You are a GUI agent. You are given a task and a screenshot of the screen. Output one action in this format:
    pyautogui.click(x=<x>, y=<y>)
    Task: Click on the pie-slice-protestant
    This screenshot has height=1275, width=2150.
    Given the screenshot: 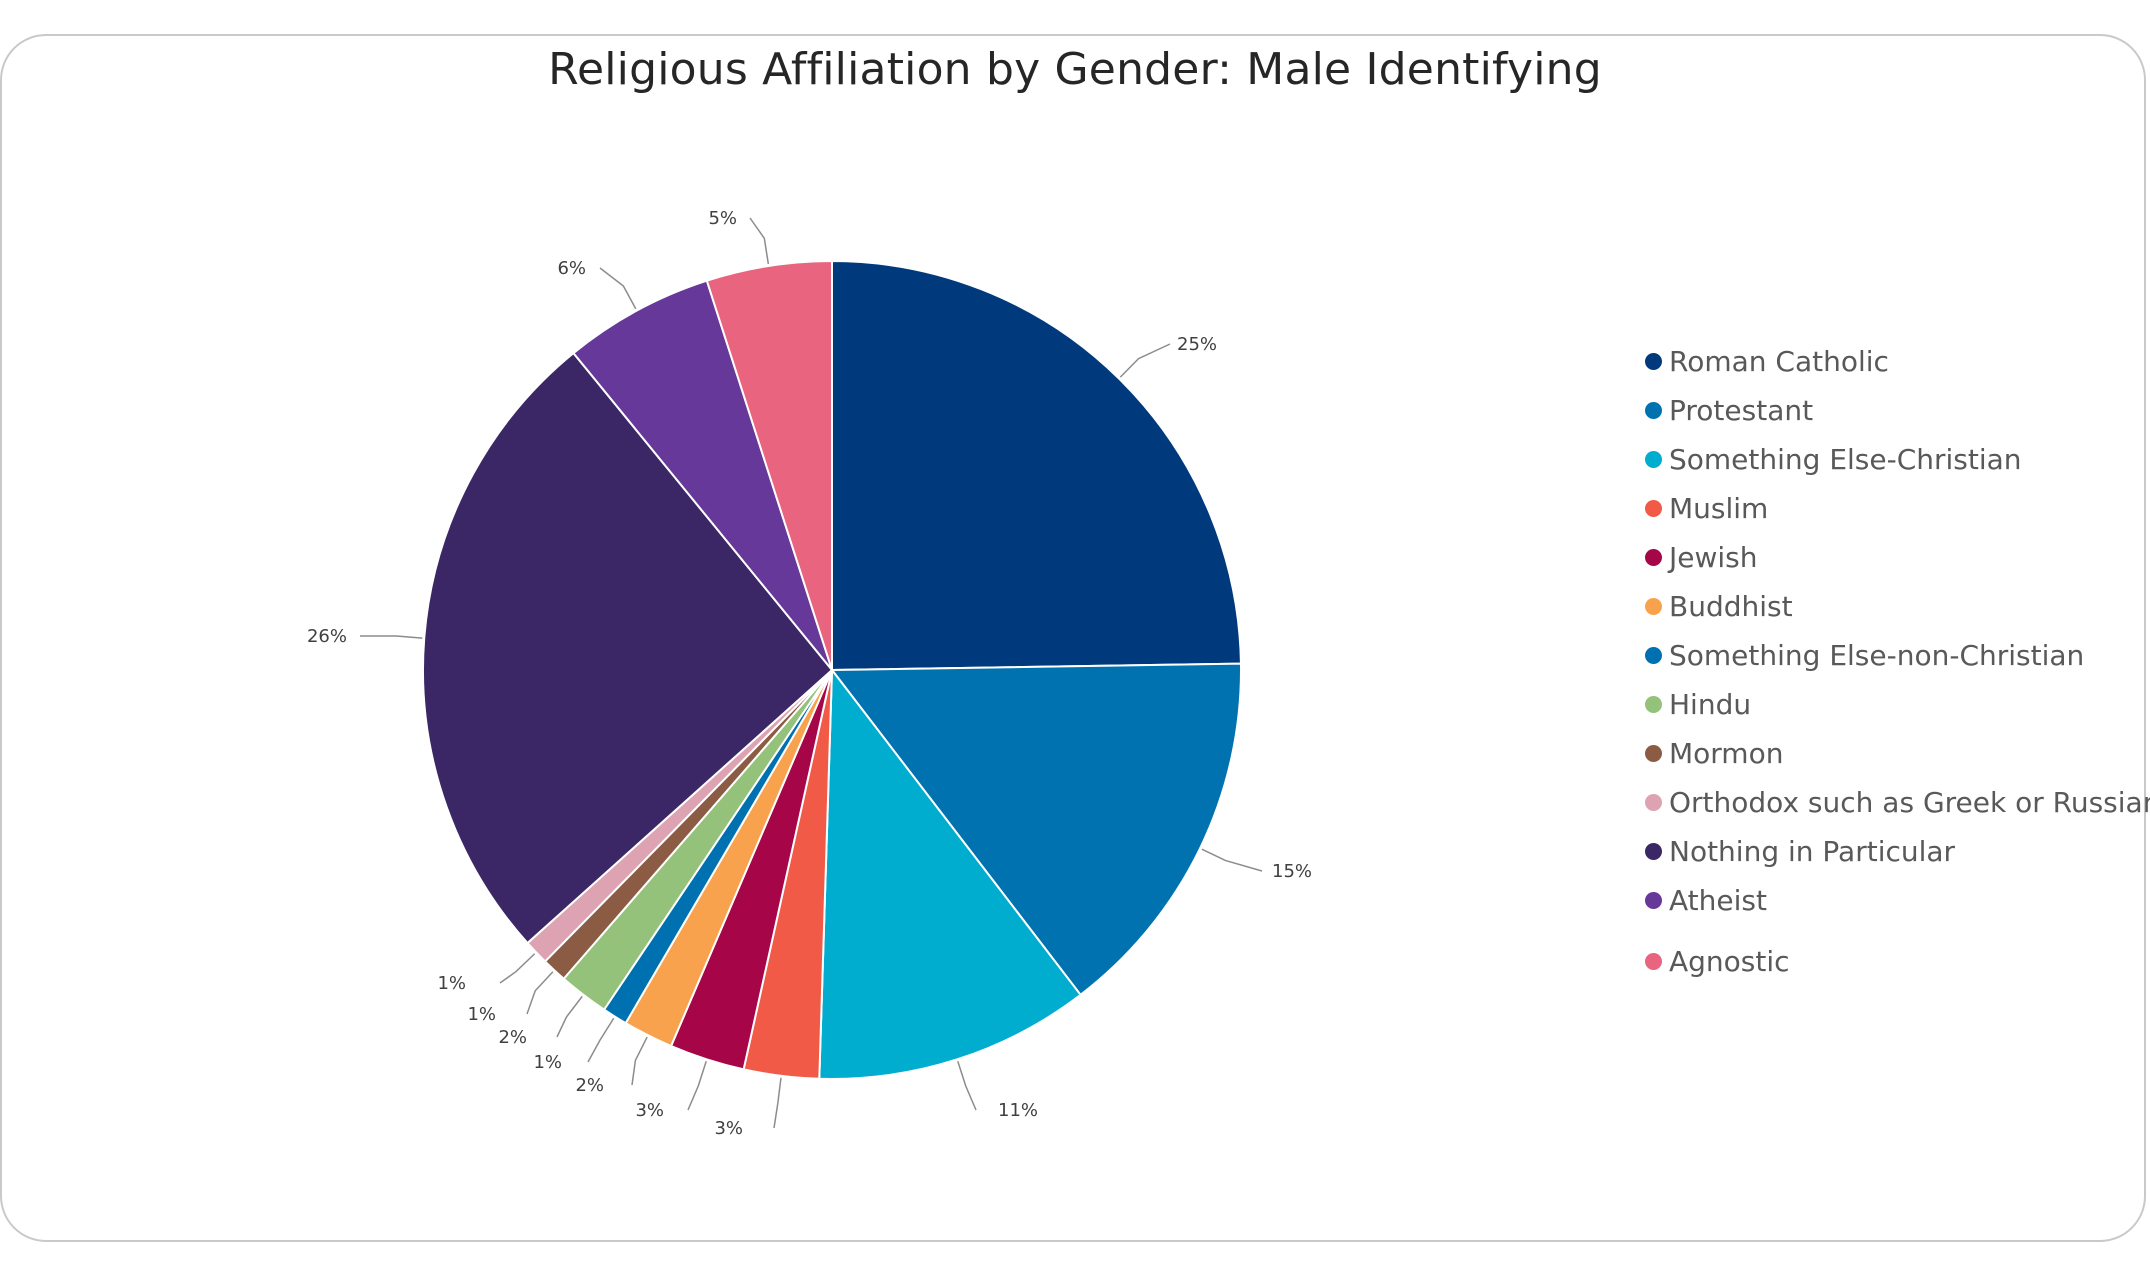 What is the action you would take?
    pyautogui.click(x=1035, y=829)
    